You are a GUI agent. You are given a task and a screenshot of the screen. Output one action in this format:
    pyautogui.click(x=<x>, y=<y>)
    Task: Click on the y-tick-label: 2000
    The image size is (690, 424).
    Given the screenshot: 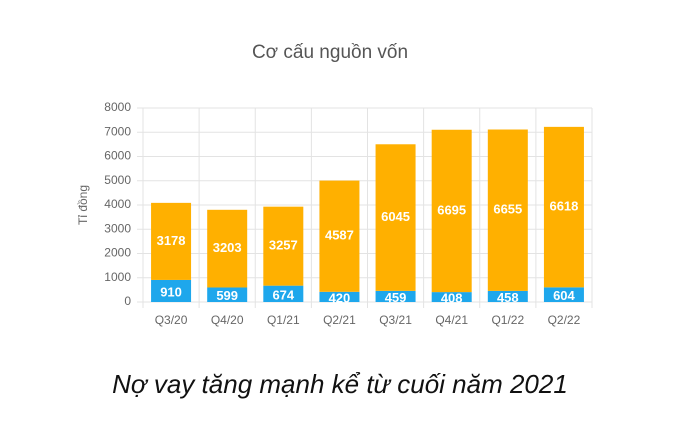 What is the action you would take?
    pyautogui.click(x=117, y=253)
    